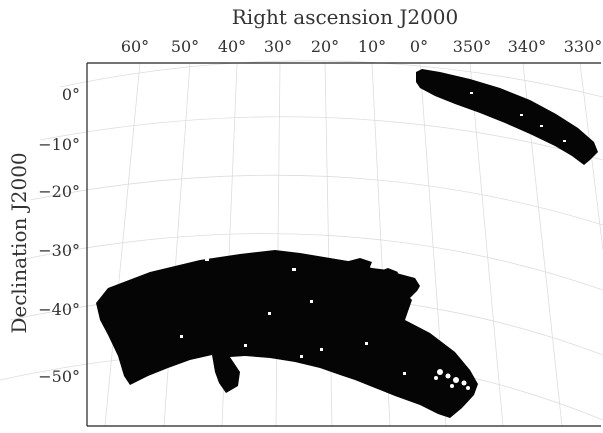 Image resolution: width=603 pixels, height=433 pixels. What do you see at coordinates (583, 46) in the screenshot?
I see `ra-tick-label: 330°` at bounding box center [583, 46].